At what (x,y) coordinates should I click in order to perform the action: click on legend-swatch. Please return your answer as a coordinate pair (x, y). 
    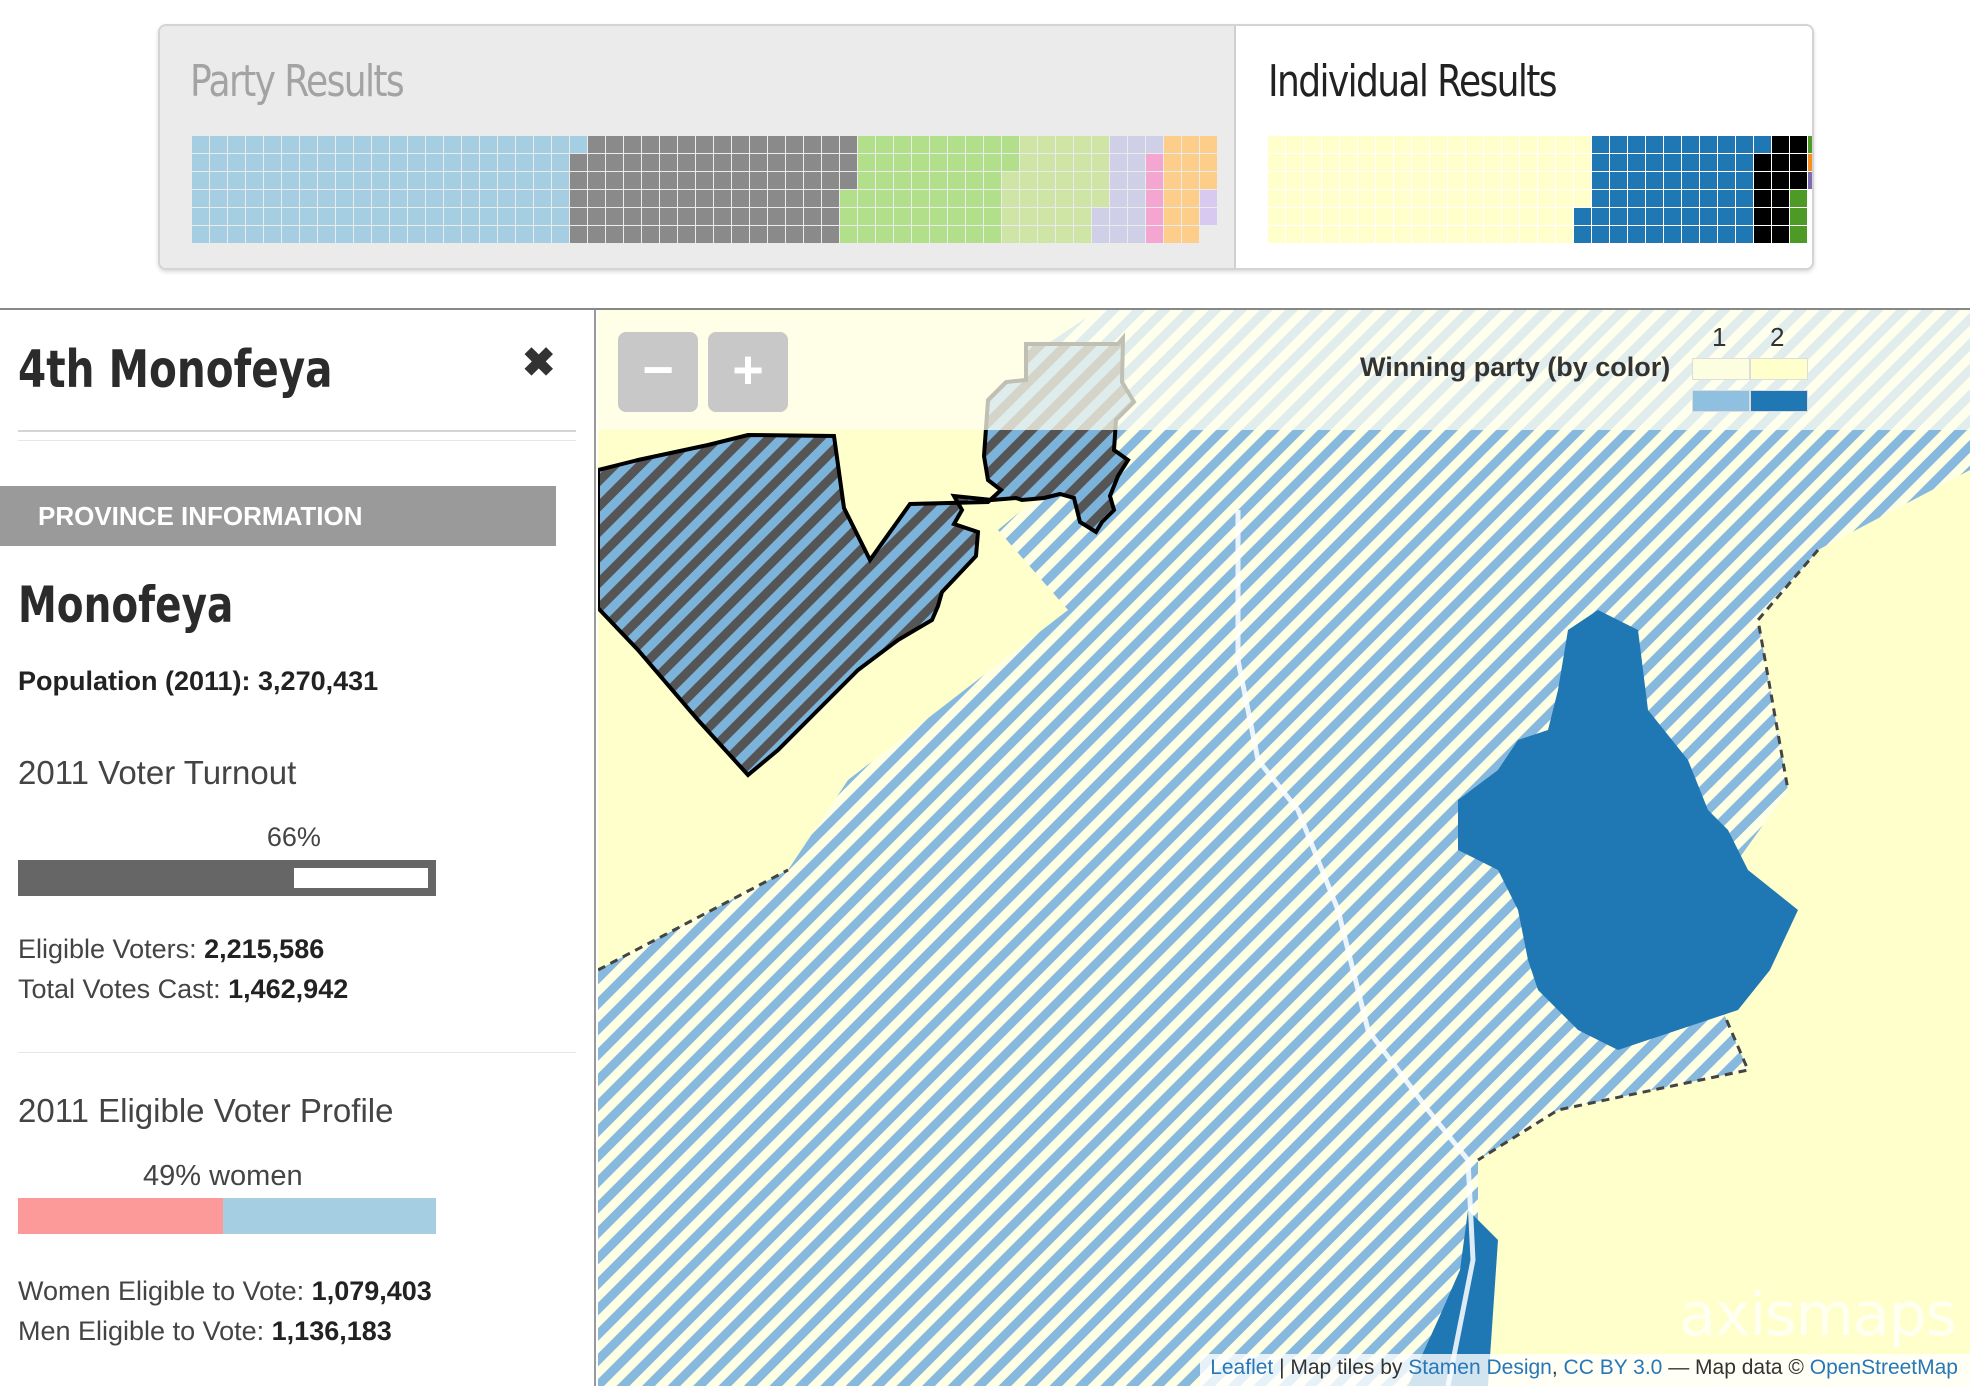
    Looking at the image, I should click on (1779, 369).